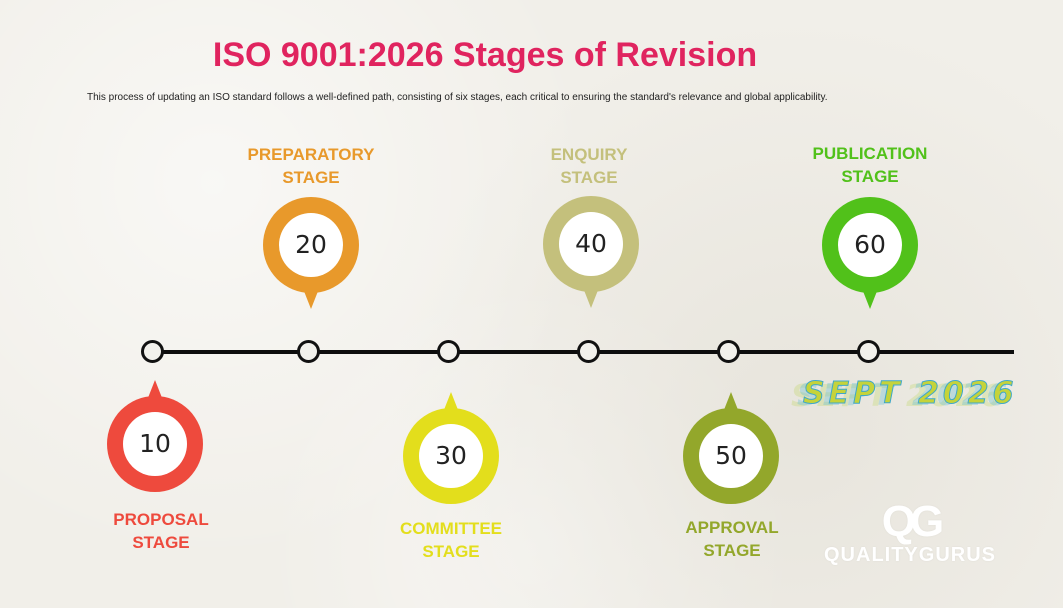 The width and height of the screenshot is (1063, 608). I want to click on stage-10-number: 10, so click(155, 444).